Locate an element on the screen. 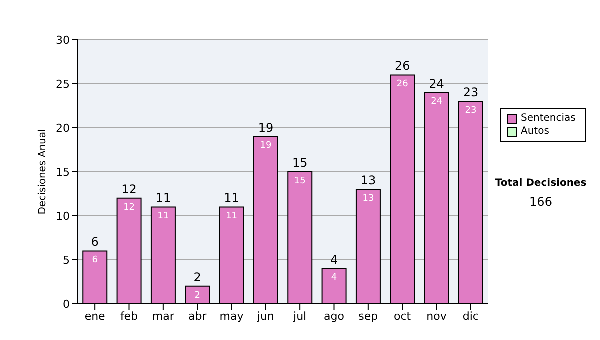  total-label: 13 is located at coordinates (368, 181).